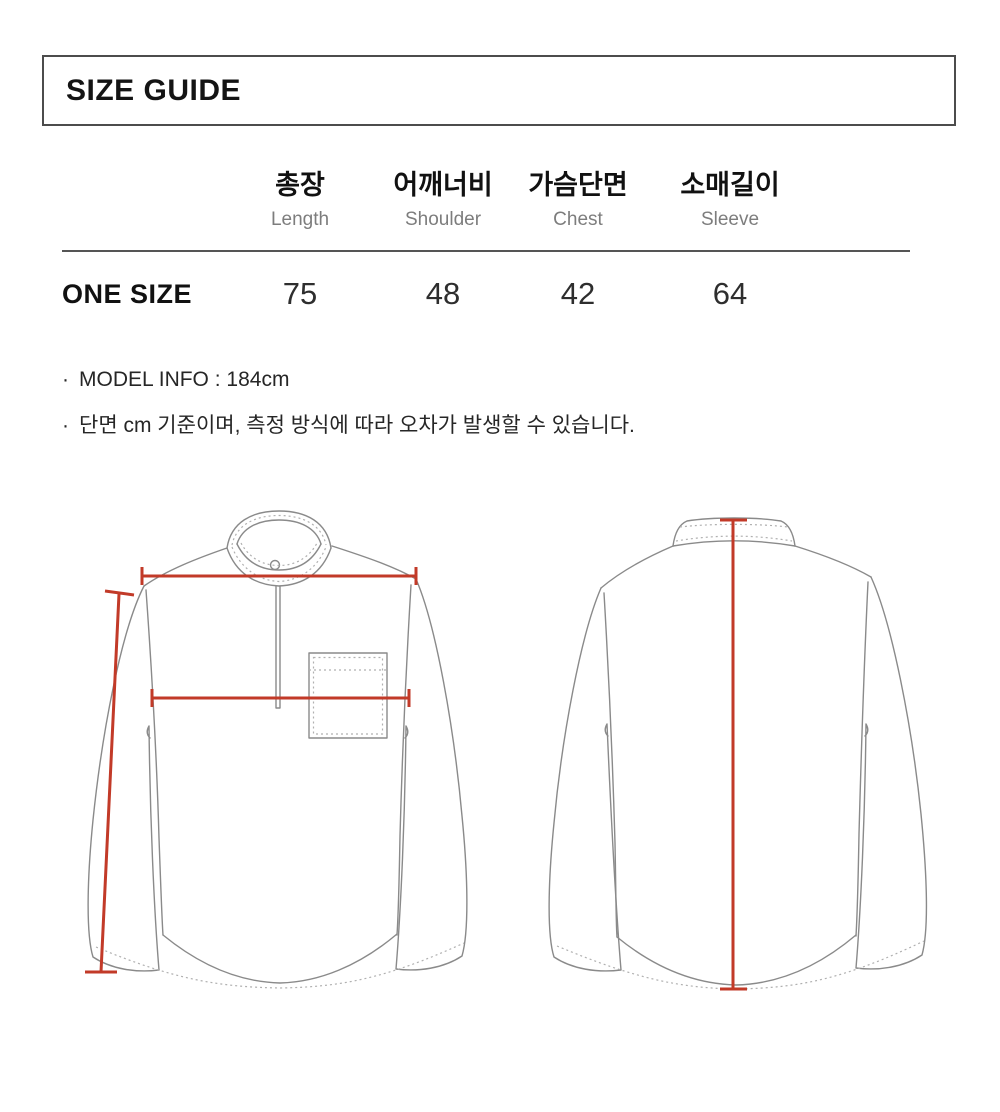  I want to click on value-chest: 42, so click(578, 293).